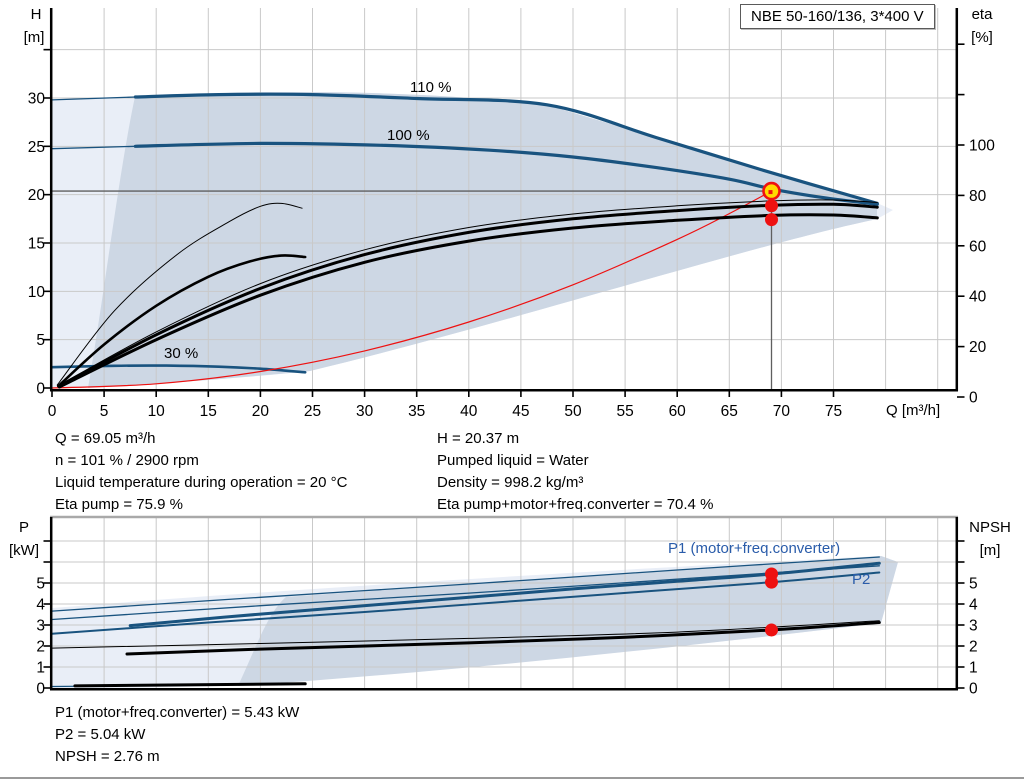  I want to click on eta-total-marker, so click(772, 220).